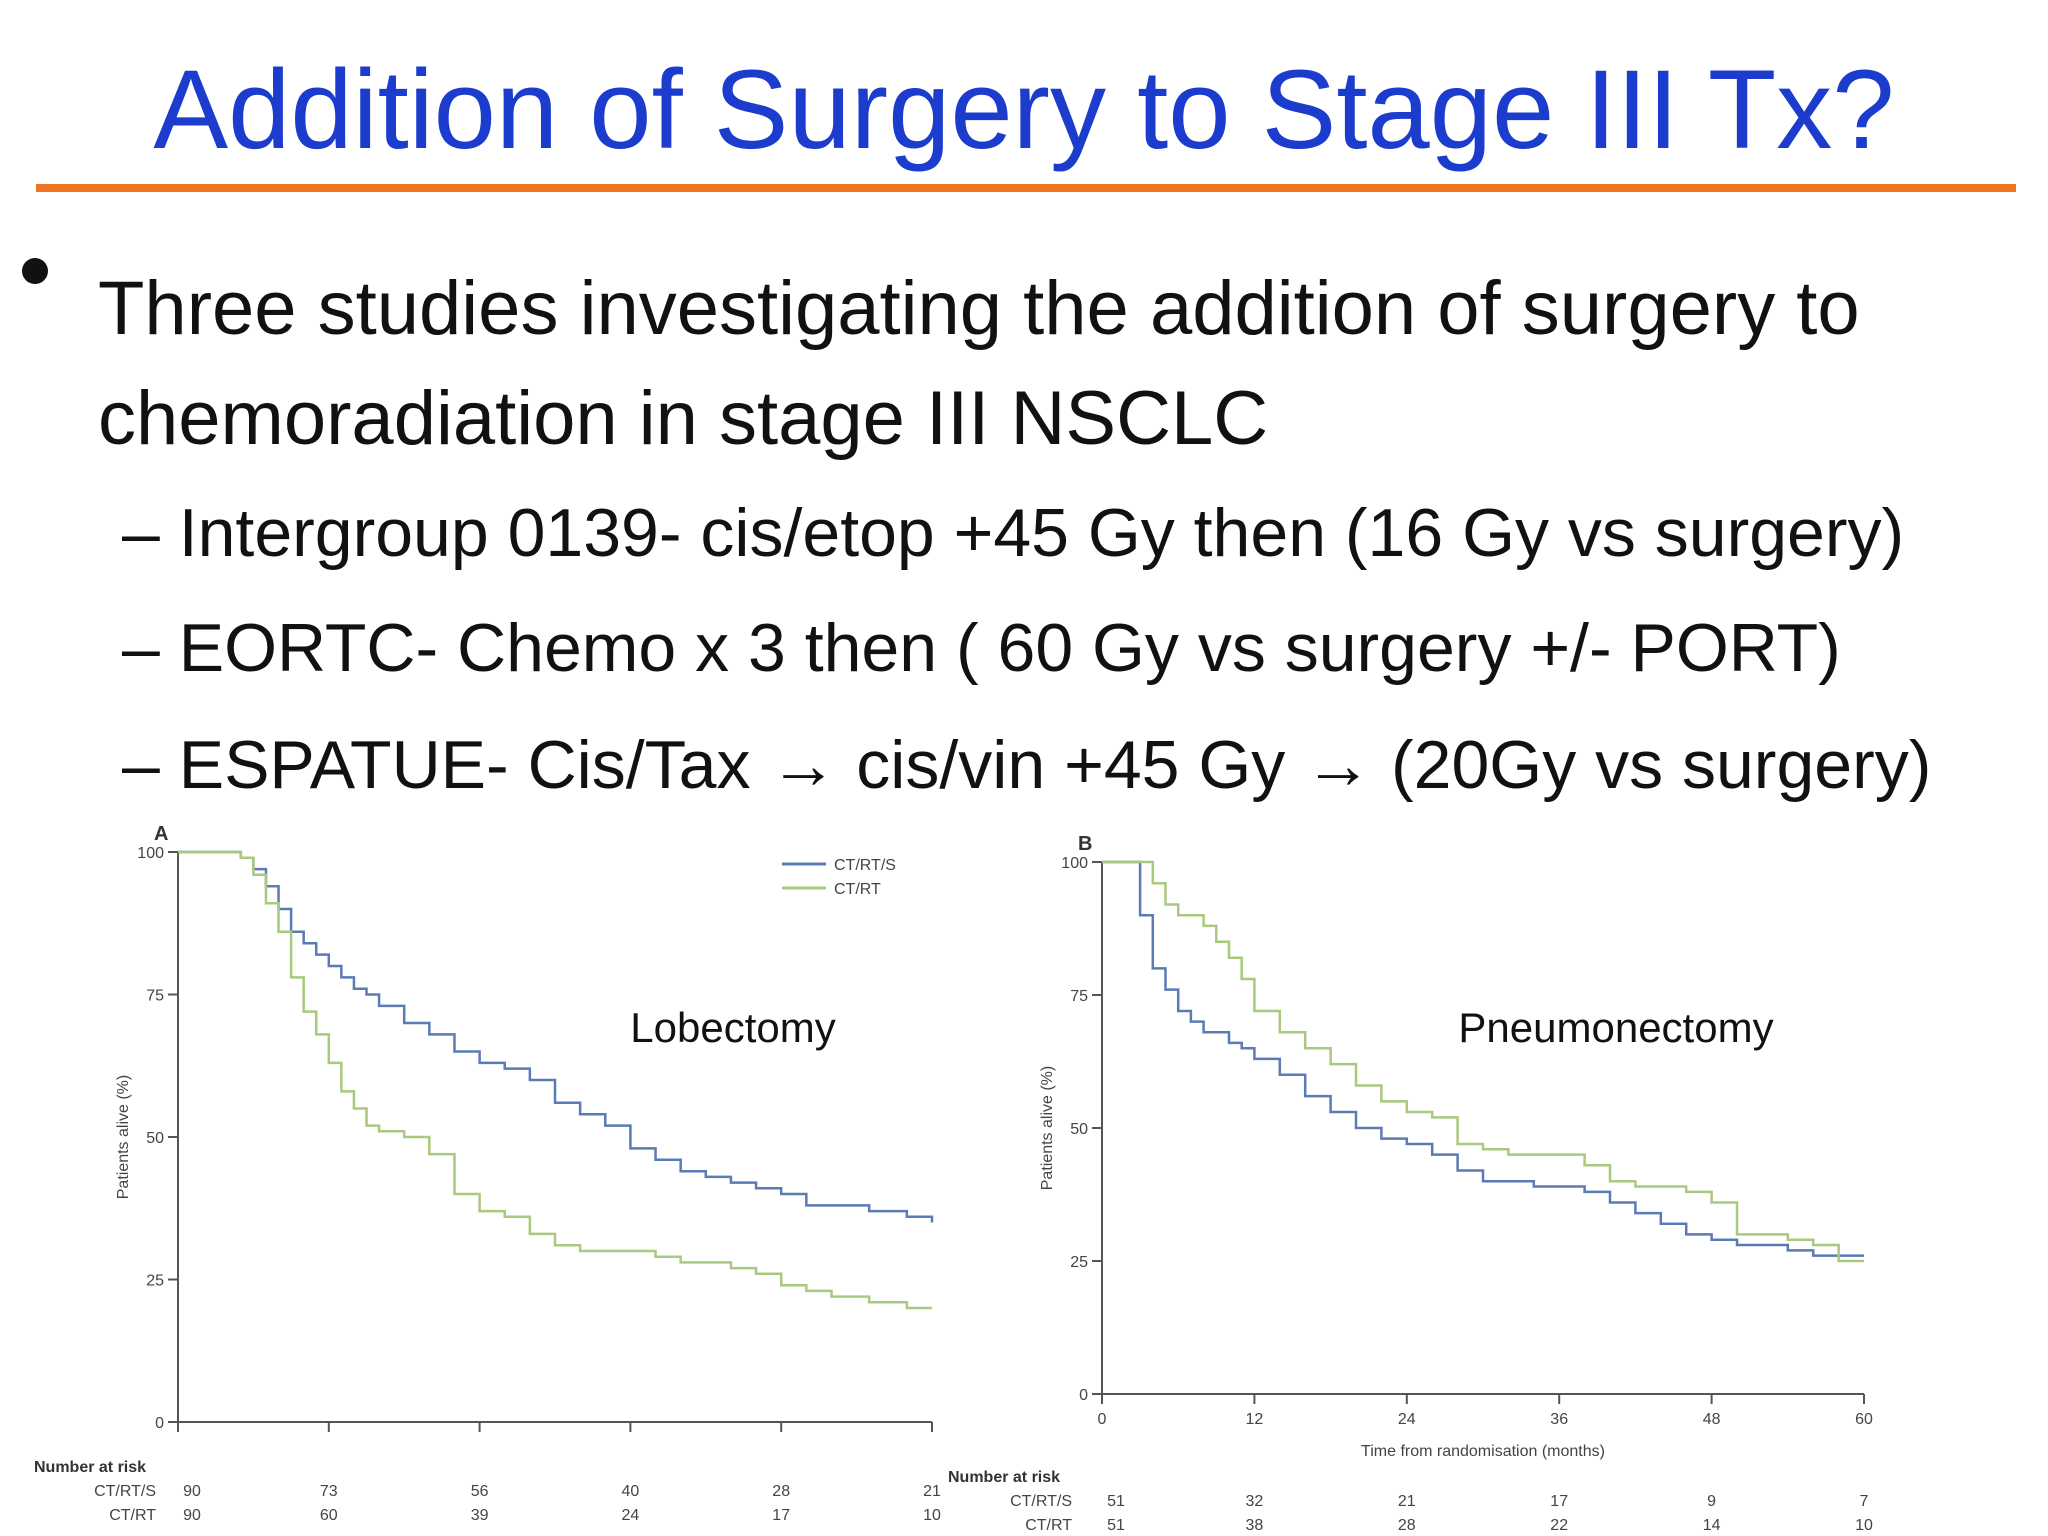 This screenshot has height=1536, width=2048. Describe the element at coordinates (480, 1491) in the screenshot. I see `risk-value: 56` at that location.